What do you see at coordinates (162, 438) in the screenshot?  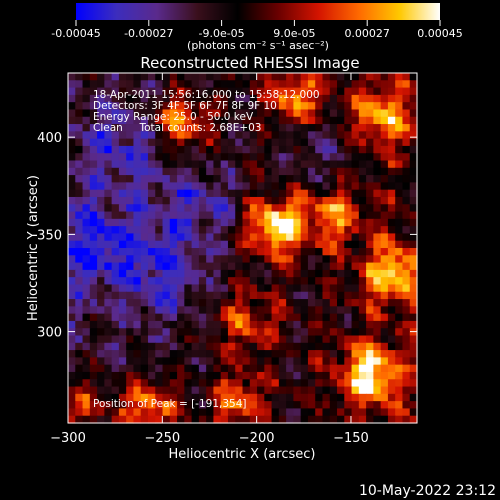 I see `x-tick-label: −250` at bounding box center [162, 438].